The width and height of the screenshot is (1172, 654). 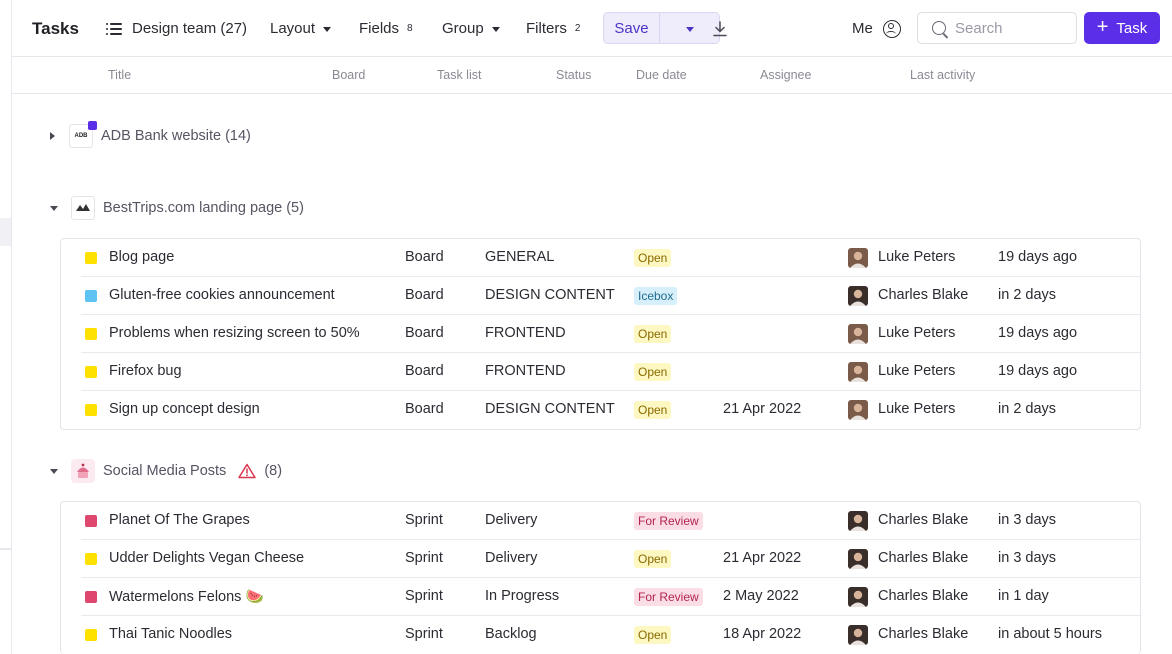 What do you see at coordinates (247, 471) in the screenshot?
I see `warning-icon` at bounding box center [247, 471].